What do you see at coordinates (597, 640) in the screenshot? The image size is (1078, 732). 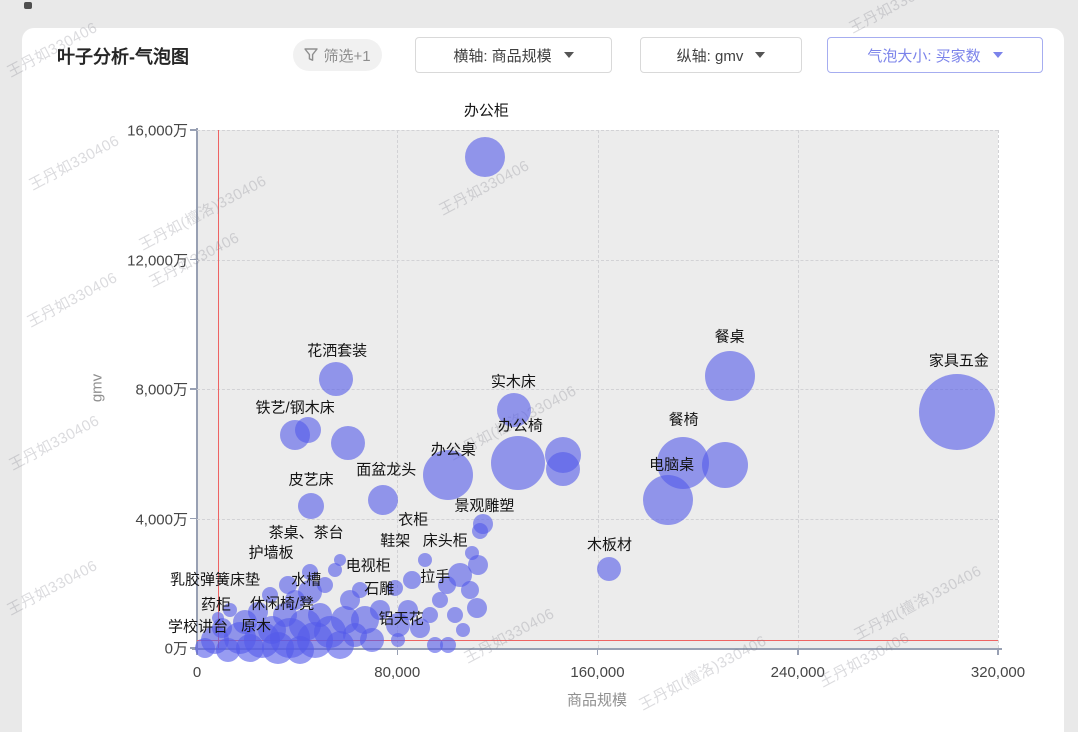 I see `reference-line-horizontal` at bounding box center [597, 640].